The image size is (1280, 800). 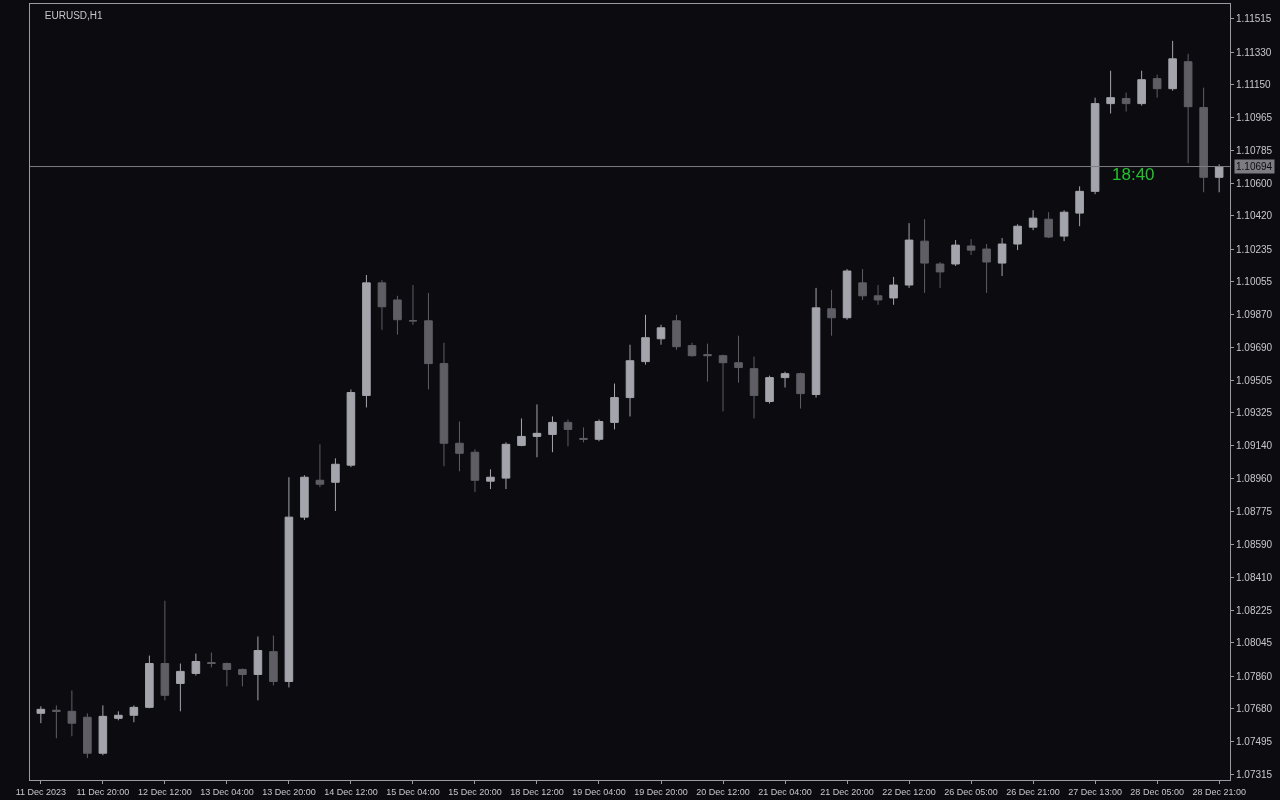 I want to click on y-tick-label: 1.10420, so click(x=1254, y=216).